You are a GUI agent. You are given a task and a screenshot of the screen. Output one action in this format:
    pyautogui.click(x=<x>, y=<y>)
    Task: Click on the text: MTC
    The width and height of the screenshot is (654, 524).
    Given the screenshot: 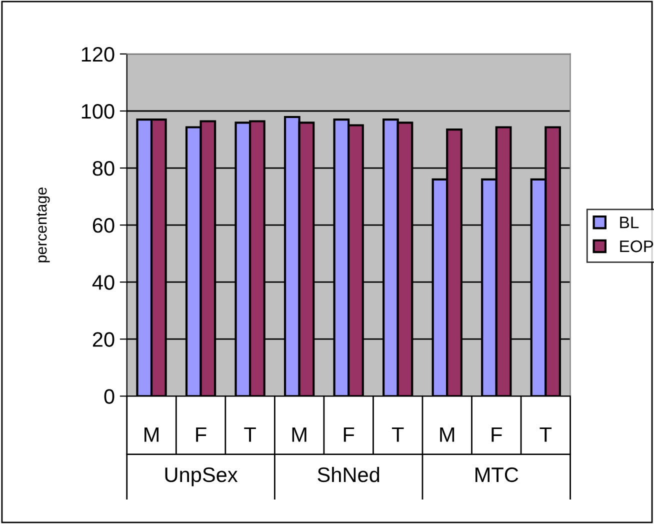 What is the action you would take?
    pyautogui.click(x=497, y=474)
    